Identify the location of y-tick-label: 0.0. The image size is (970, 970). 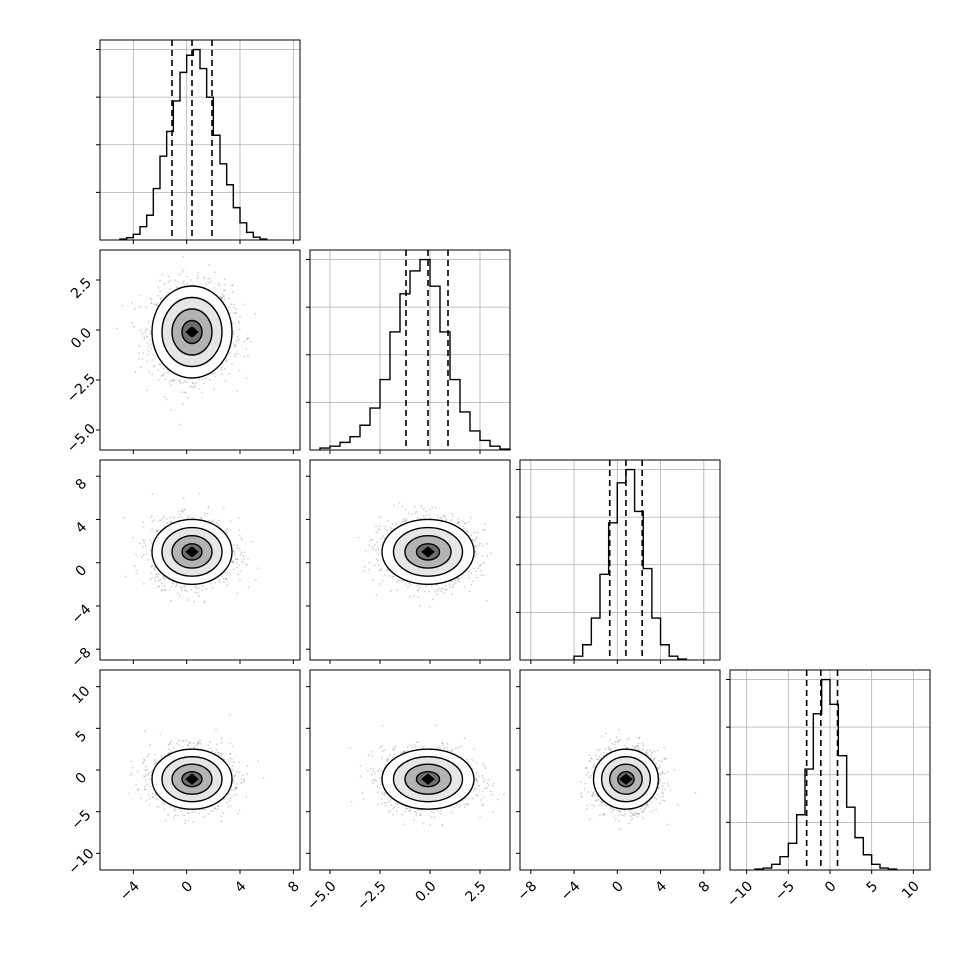
(81, 338).